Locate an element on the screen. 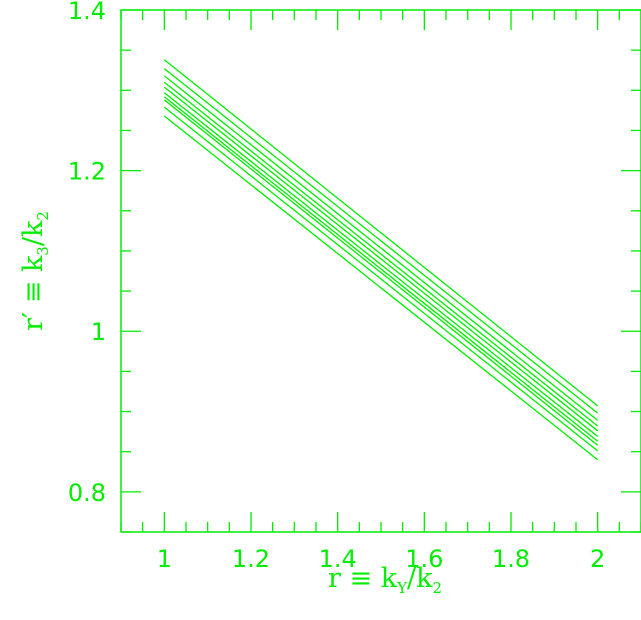 Image resolution: width=641 pixels, height=620 pixels. x-tick-label: 2 is located at coordinates (597, 559).